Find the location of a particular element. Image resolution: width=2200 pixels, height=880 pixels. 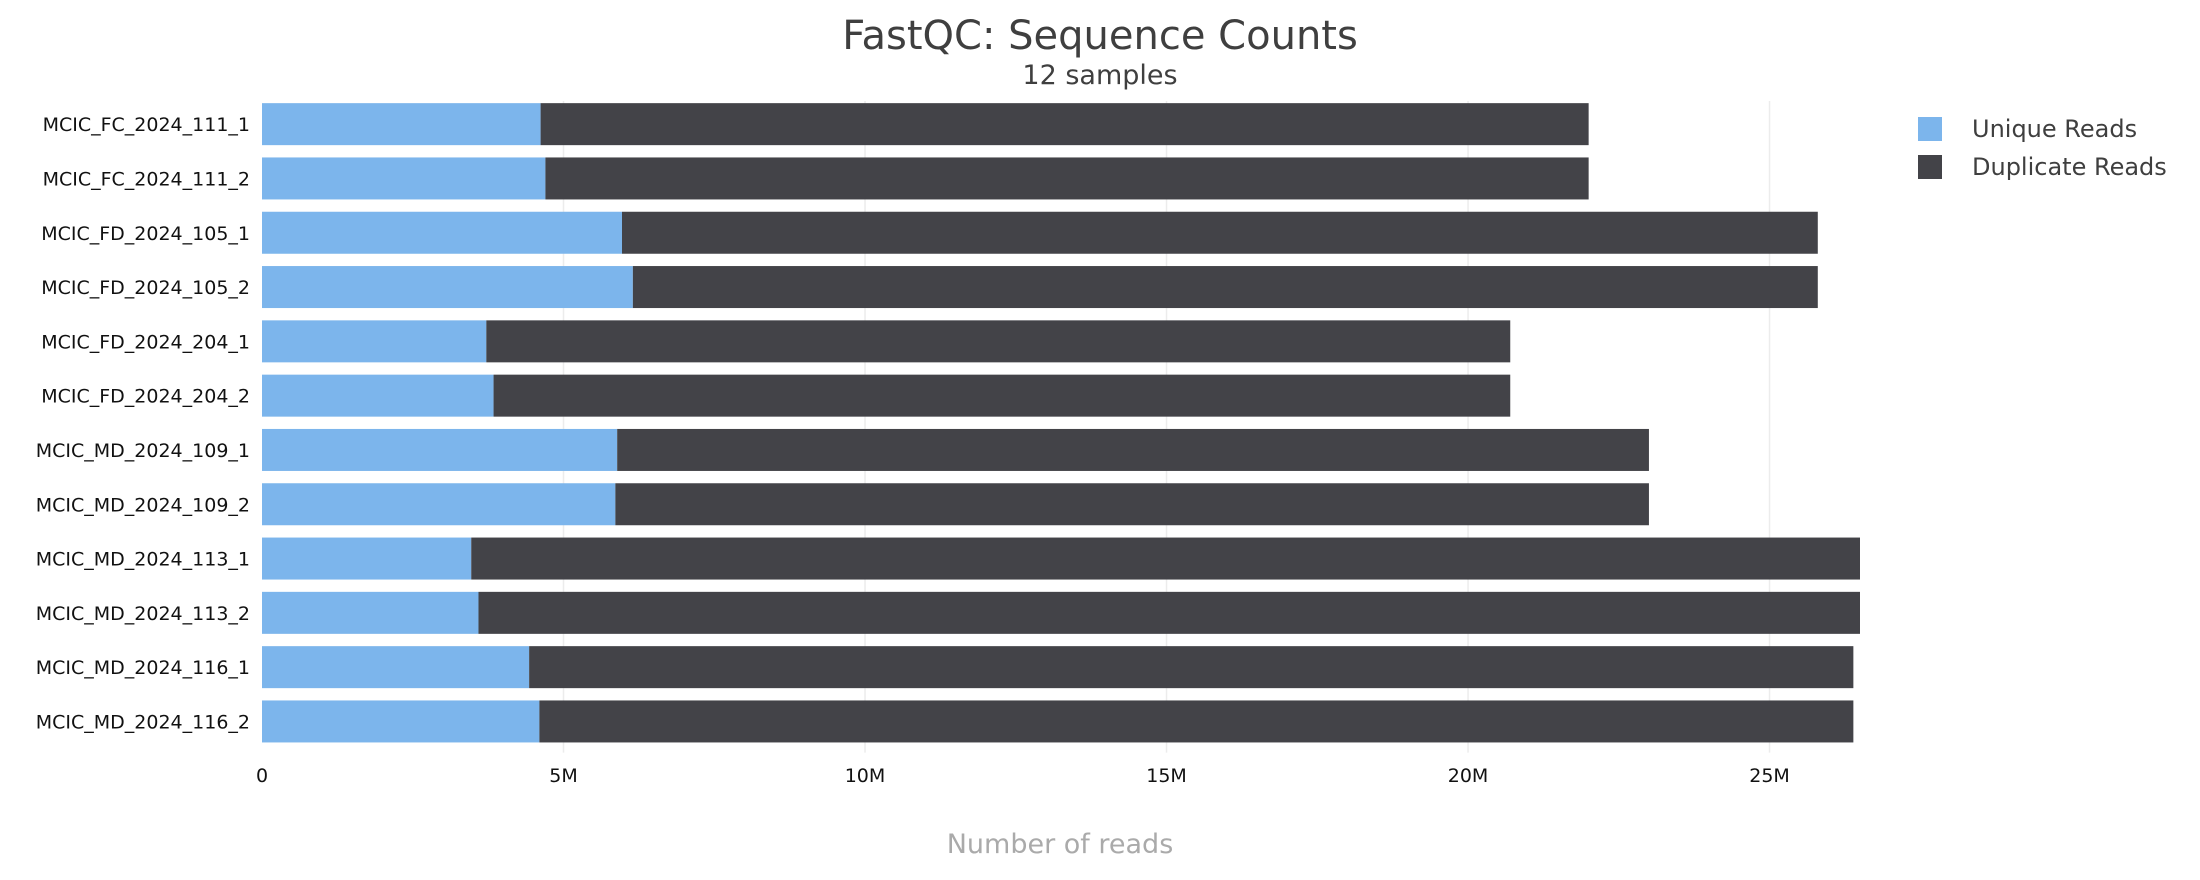

sample-label: MCIC_MD_2024_116_1 is located at coordinates (143, 668).